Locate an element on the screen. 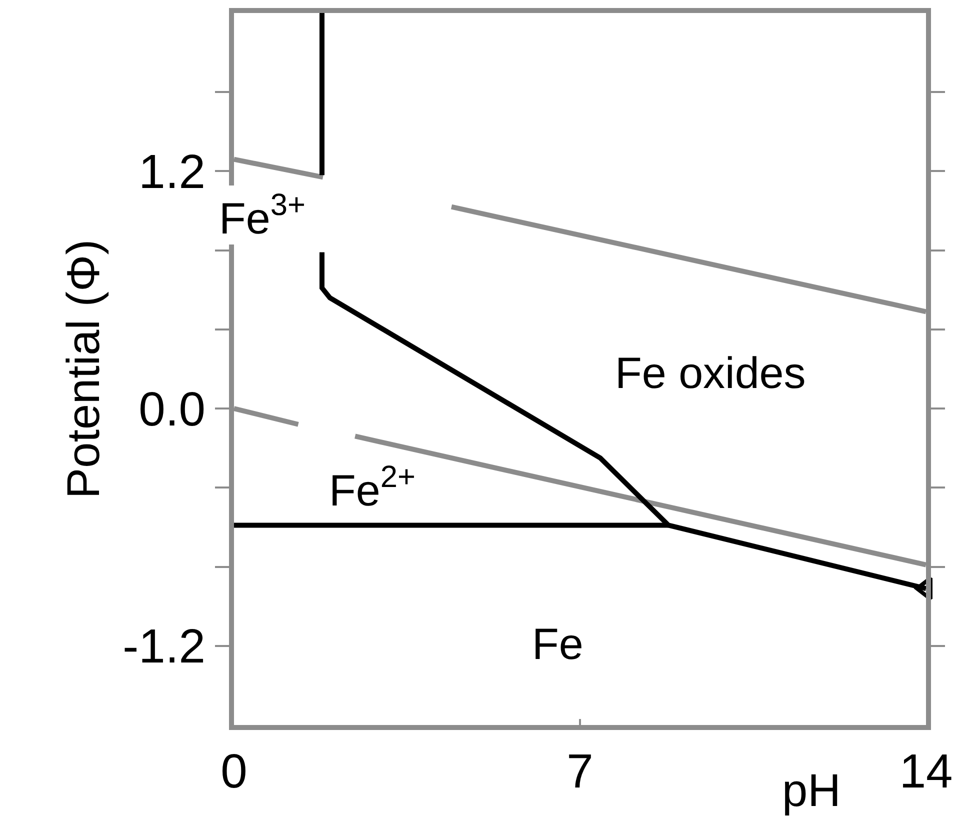 The image size is (976, 820). y-tick-label: -1.2 is located at coordinates (164, 647).